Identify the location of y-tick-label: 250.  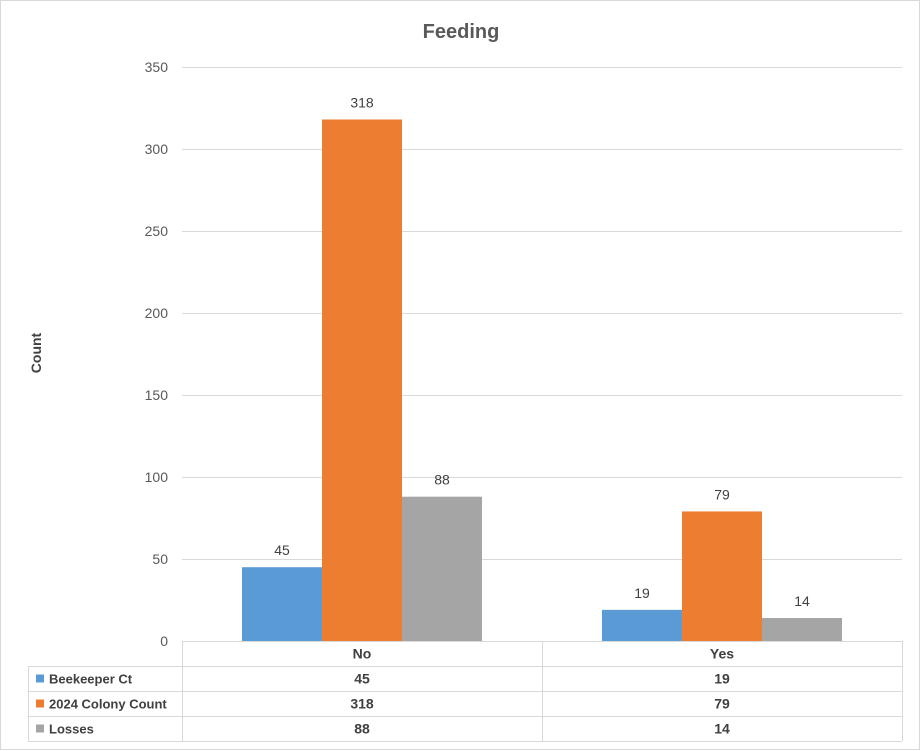
(157, 231).